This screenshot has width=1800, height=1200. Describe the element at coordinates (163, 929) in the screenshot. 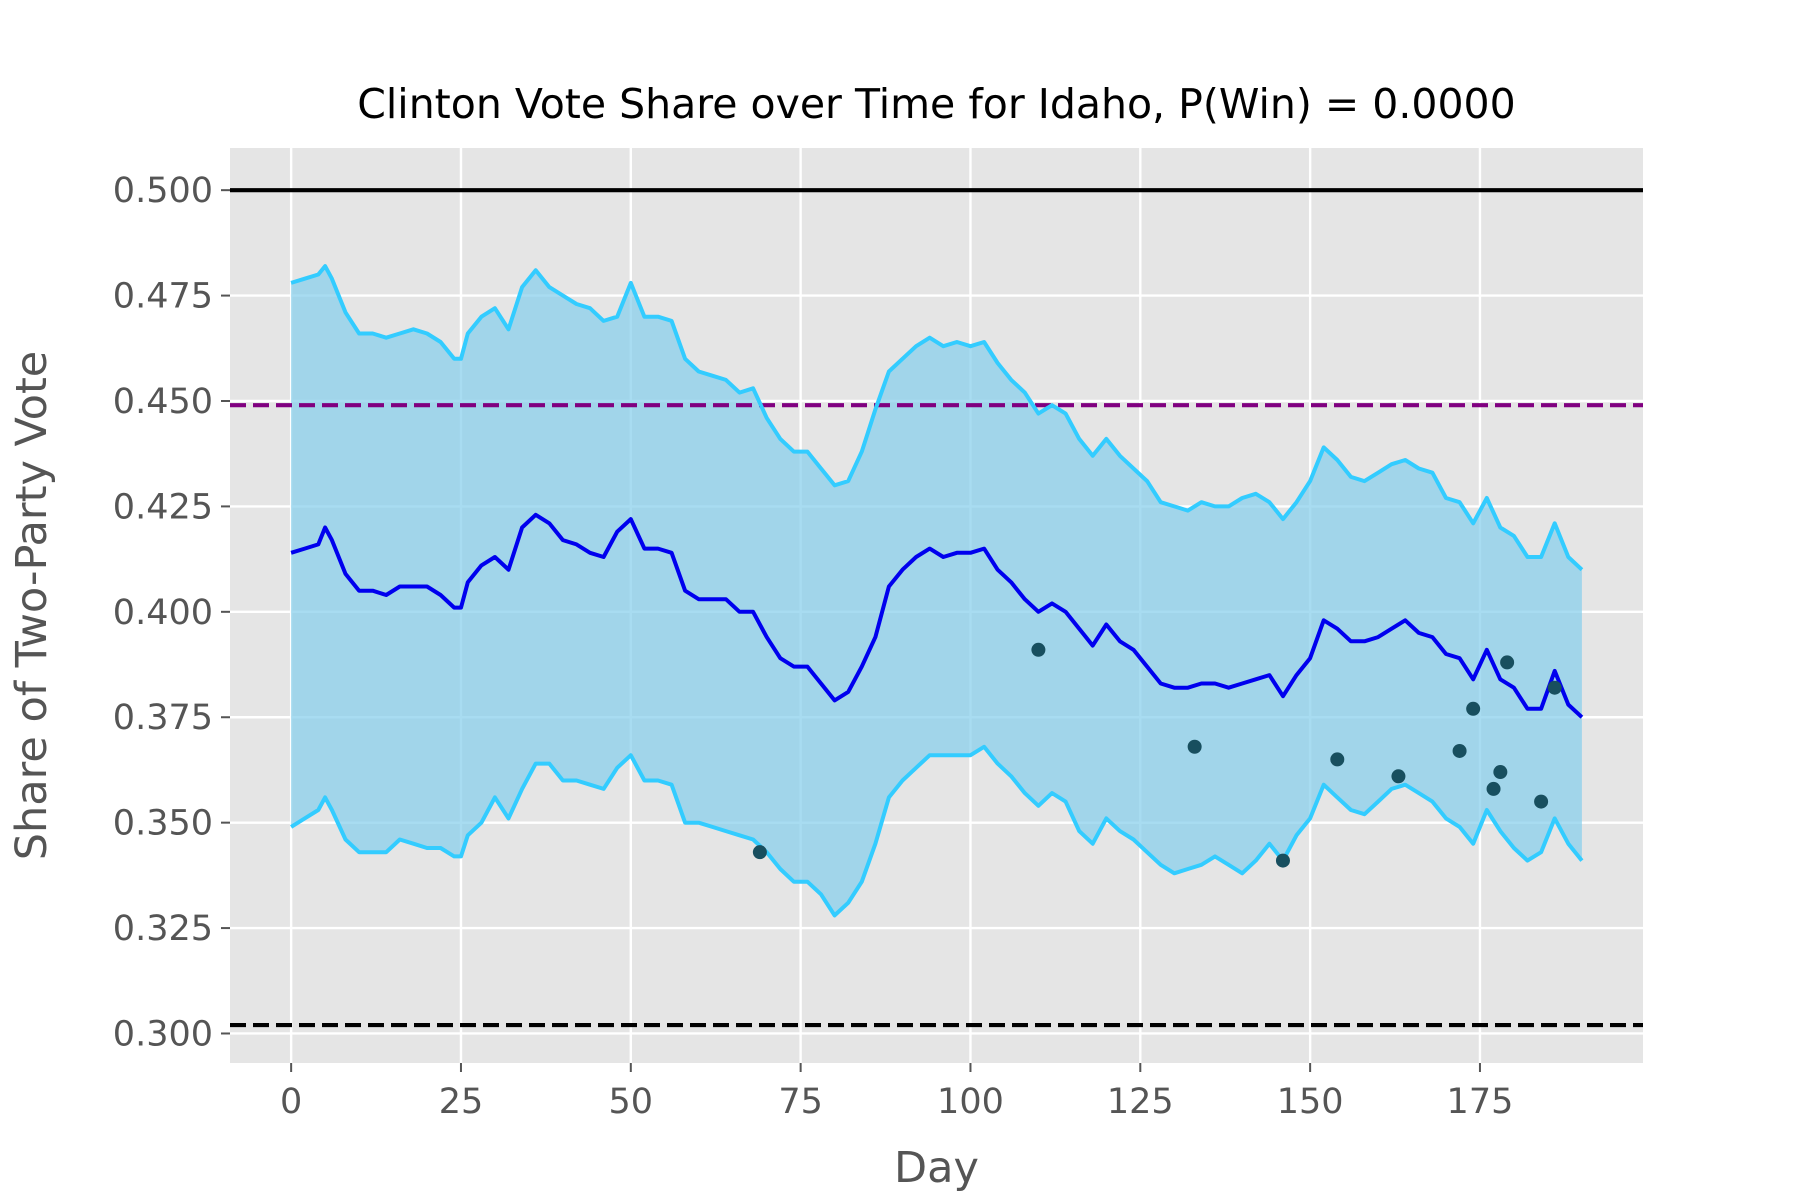

I see `y-tick-label: 0.325` at that location.